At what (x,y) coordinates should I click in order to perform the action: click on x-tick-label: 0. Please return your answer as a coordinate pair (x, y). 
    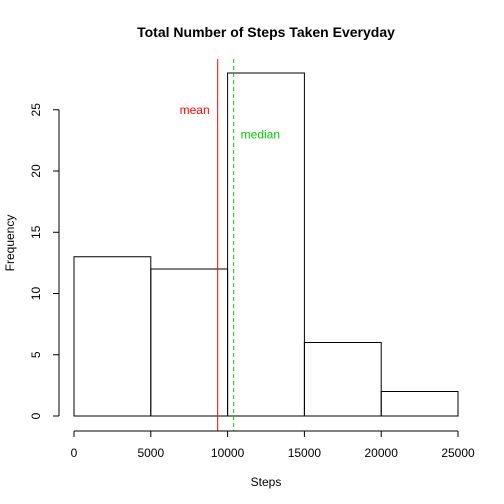
    Looking at the image, I should click on (74, 453).